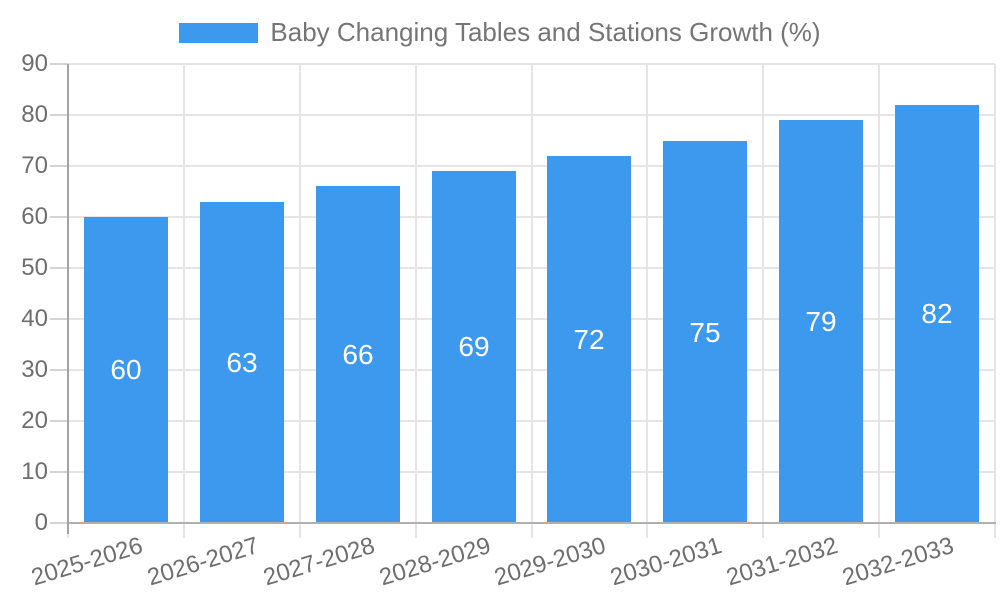  I want to click on y-axis-tick-label: 50, so click(34, 267).